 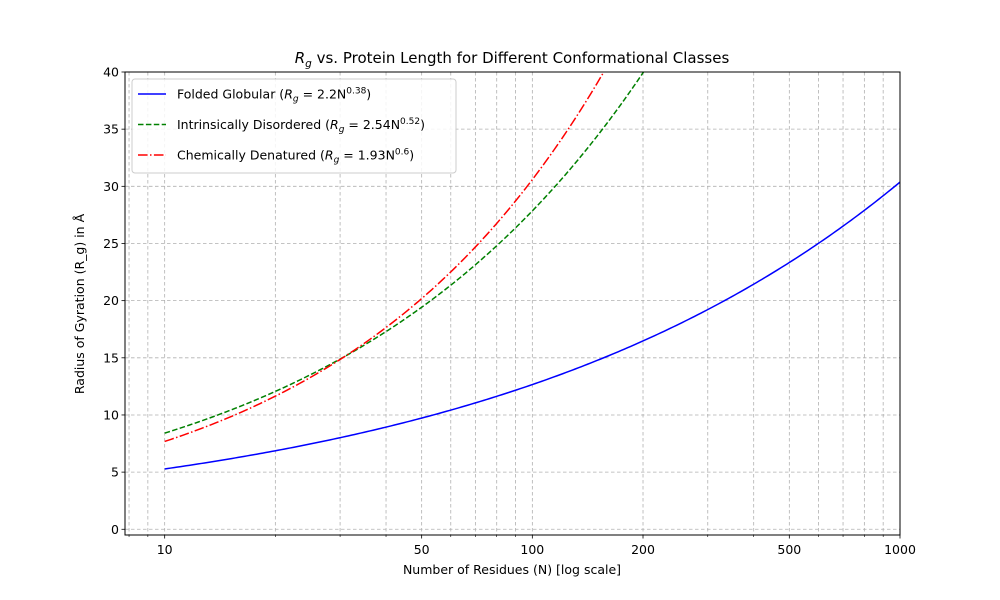 I want to click on y-tick-label: 15, so click(x=111, y=357).